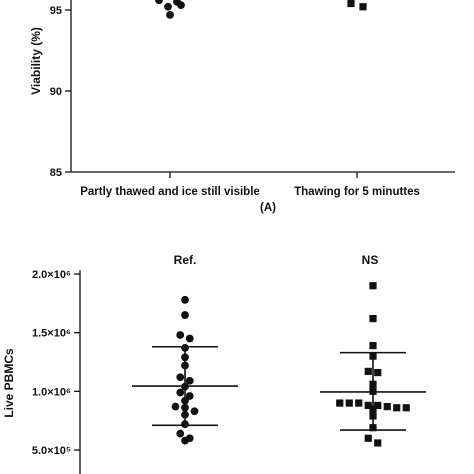 This screenshot has width=474, height=474. Describe the element at coordinates (185, 260) in the screenshot. I see `panel-b-group-ref: Ref.` at that location.